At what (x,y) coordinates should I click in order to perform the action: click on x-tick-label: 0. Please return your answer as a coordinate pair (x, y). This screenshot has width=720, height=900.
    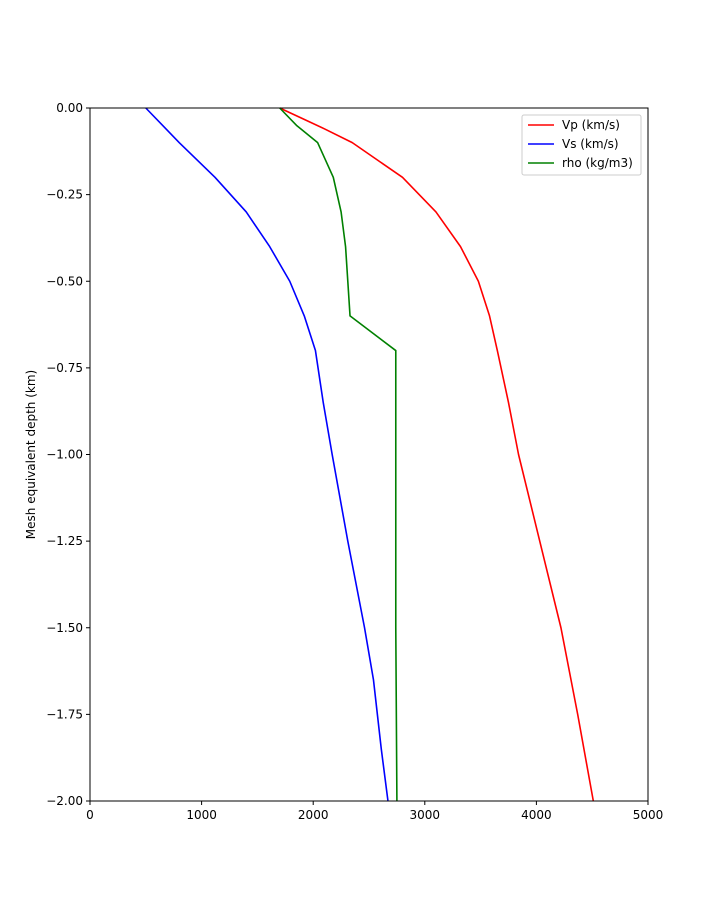
    Looking at the image, I should click on (90, 815).